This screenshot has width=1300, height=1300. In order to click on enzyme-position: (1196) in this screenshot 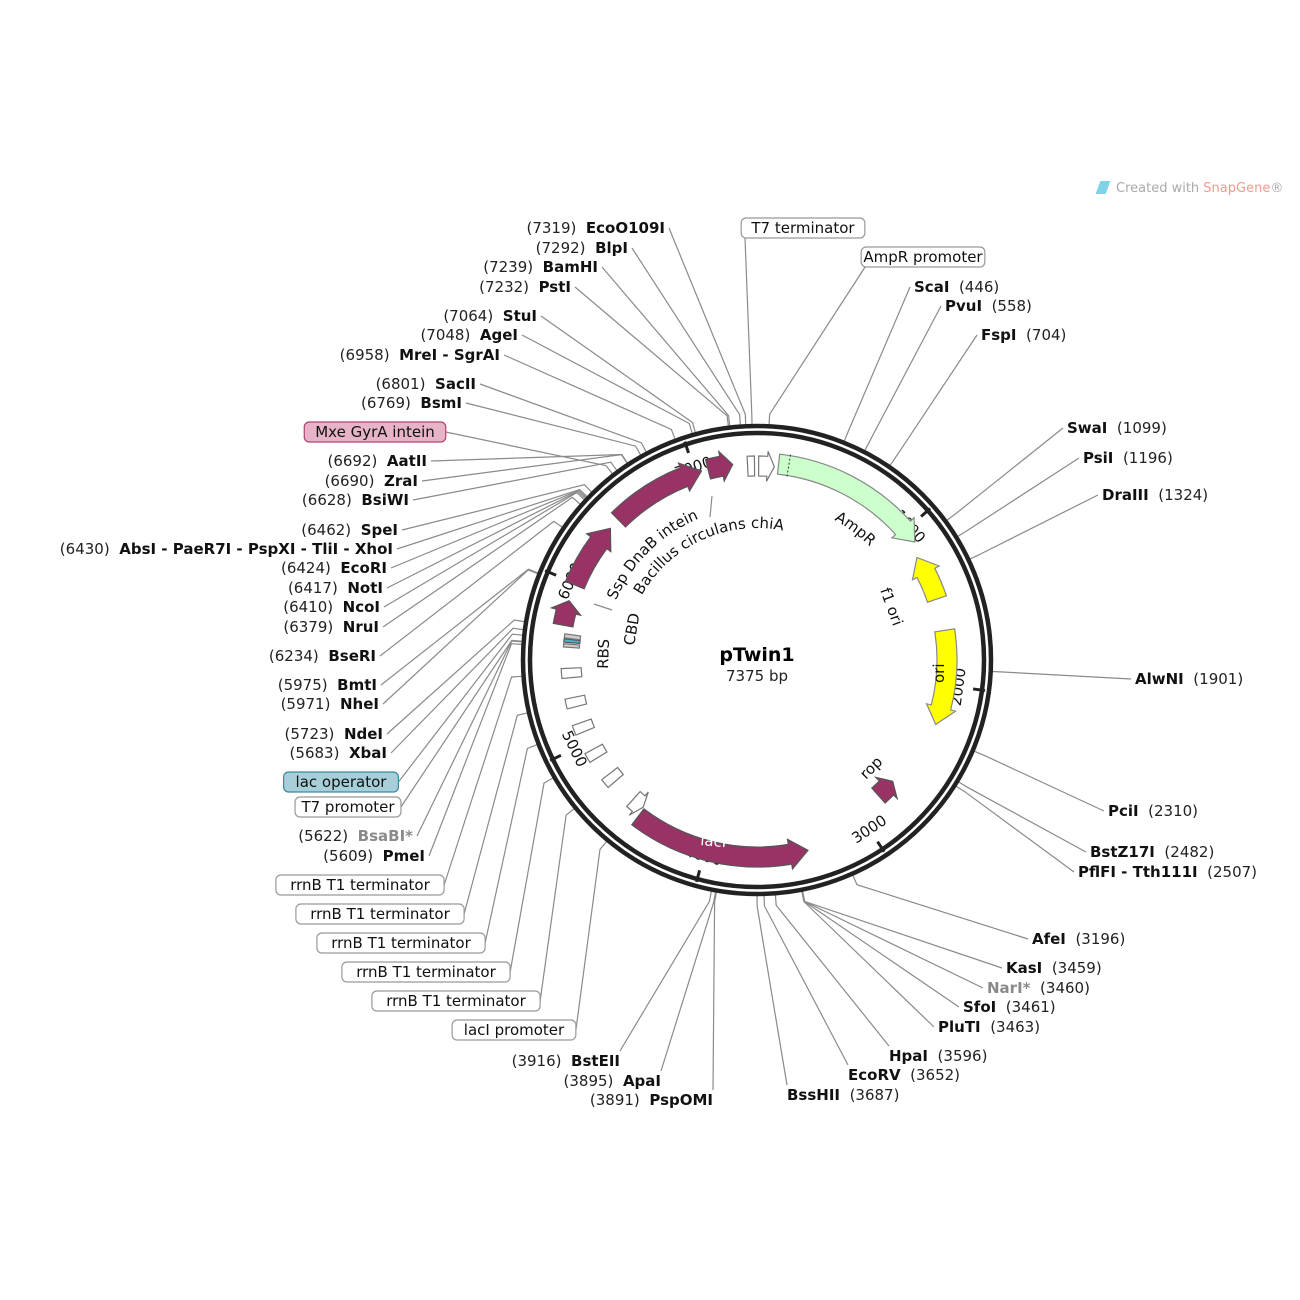, I will do `click(1148, 458)`.